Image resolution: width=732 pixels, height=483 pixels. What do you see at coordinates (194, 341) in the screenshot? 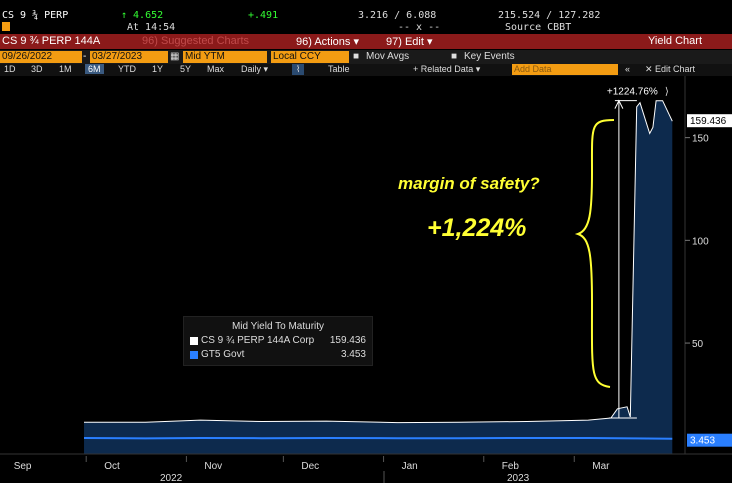
I see `legend-swatch-cs` at bounding box center [194, 341].